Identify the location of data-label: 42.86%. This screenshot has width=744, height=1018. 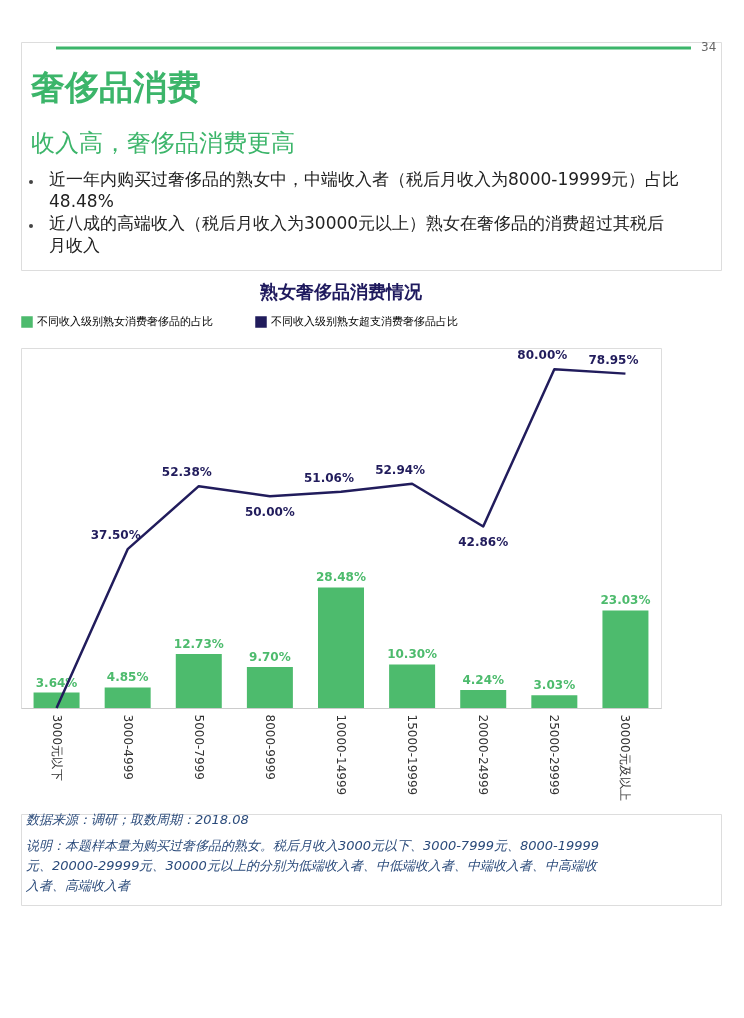
(483, 542).